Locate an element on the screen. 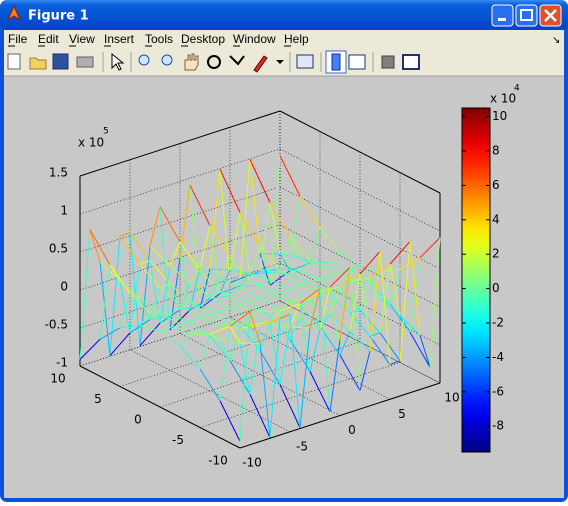  colorbar-tick-label: -4 is located at coordinates (498, 357).